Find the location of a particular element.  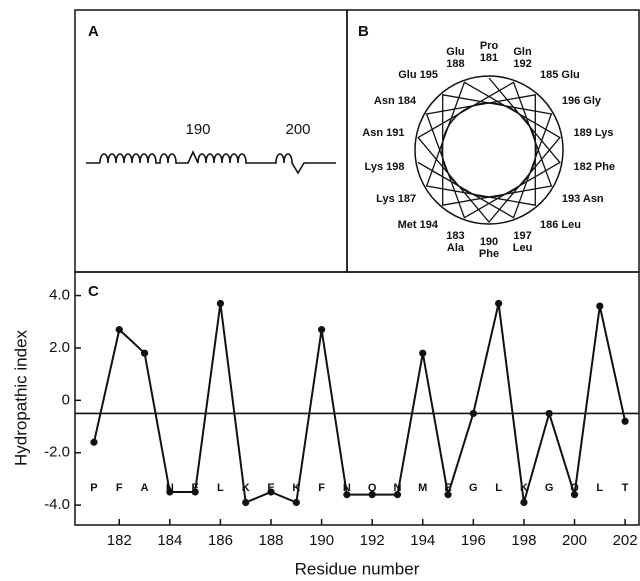

residue-label: Met 194 is located at coordinates (418, 225).